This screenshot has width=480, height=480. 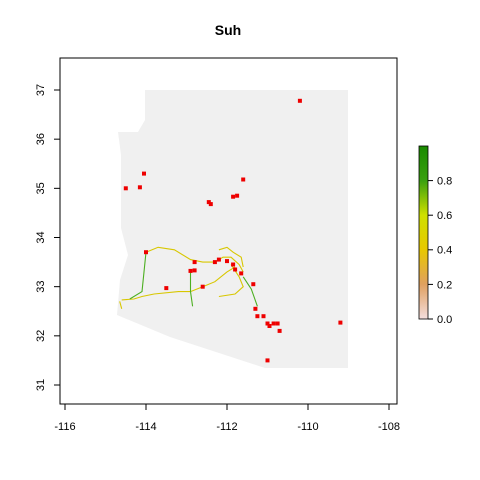 I want to click on legend-tick-label: 0.4, so click(x=444, y=251).